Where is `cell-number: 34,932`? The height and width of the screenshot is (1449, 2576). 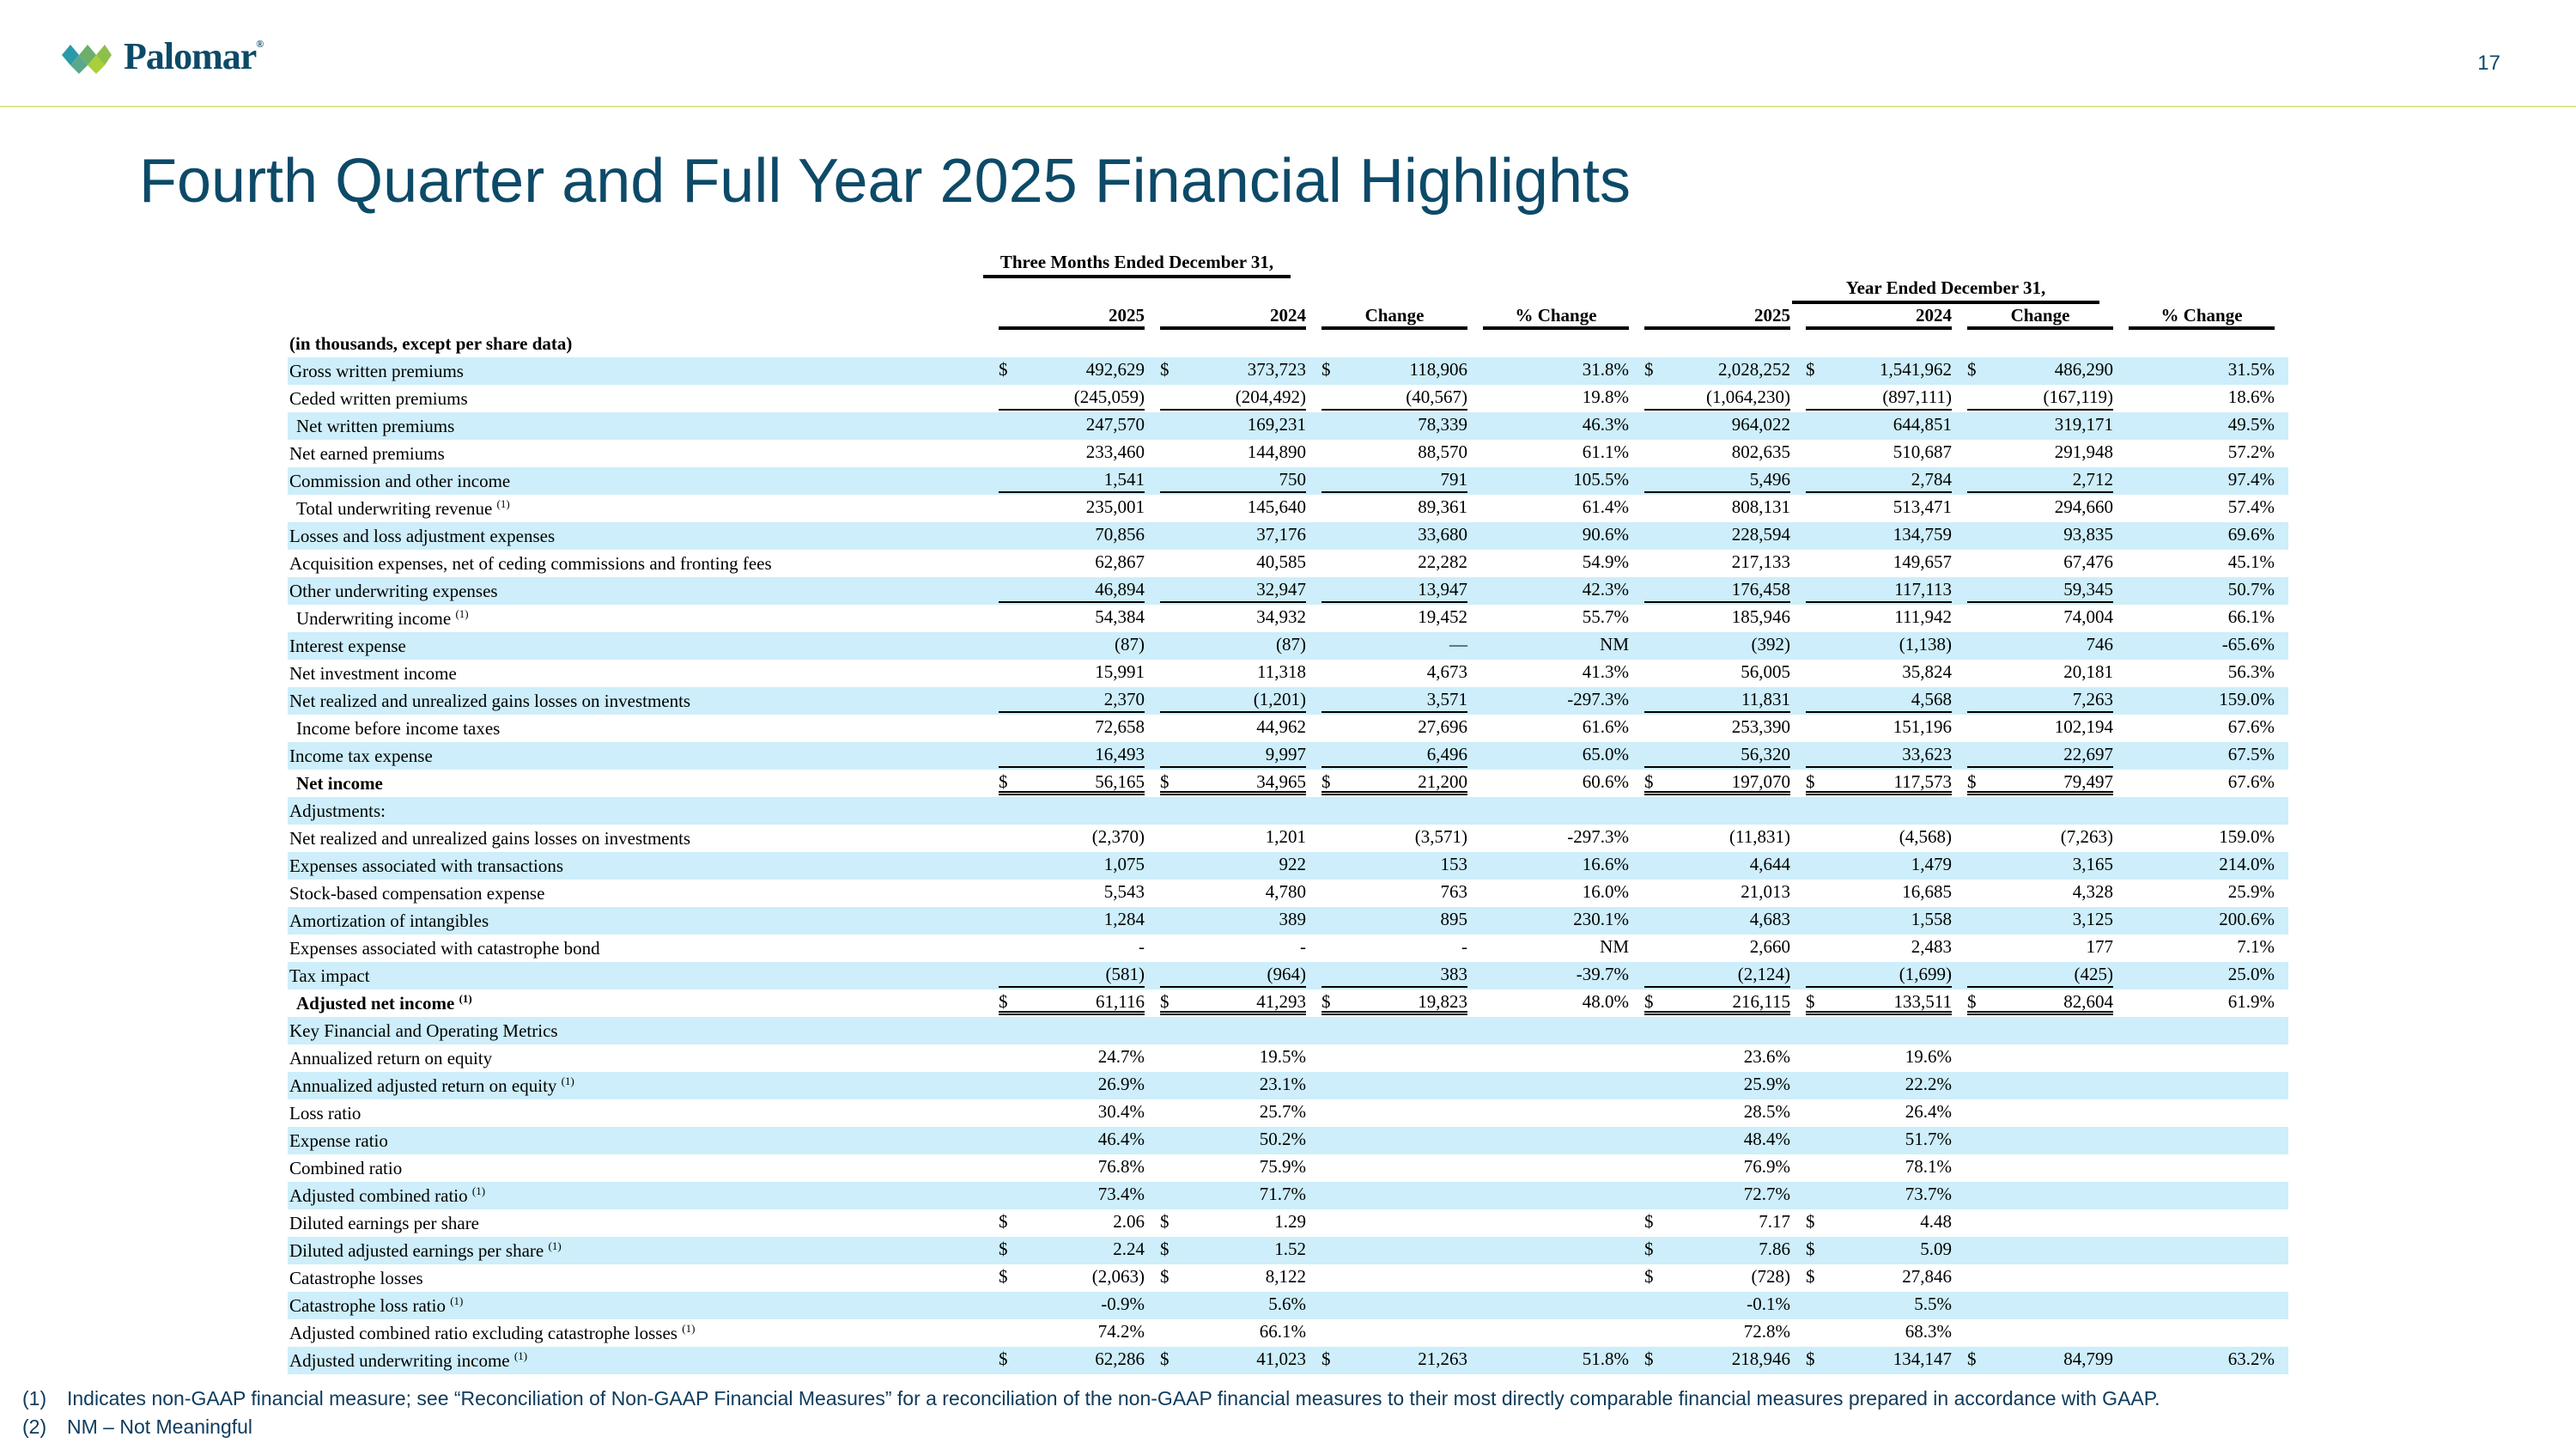
cell-number: 34,932 is located at coordinates (1281, 616).